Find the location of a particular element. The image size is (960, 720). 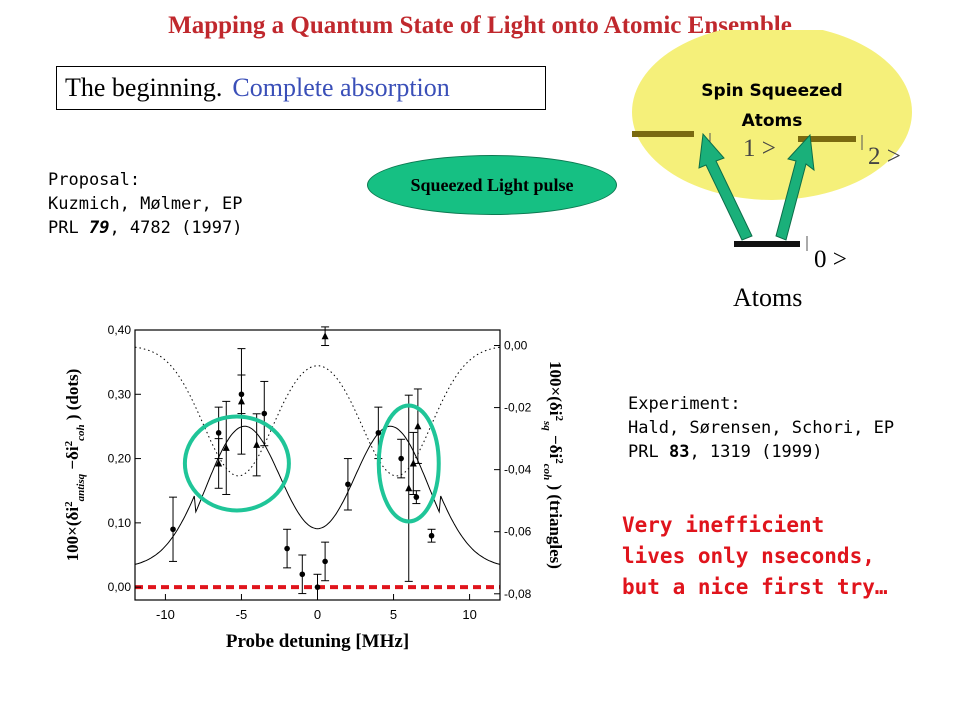

left-tick-label: 0,30 is located at coordinates (120, 394).